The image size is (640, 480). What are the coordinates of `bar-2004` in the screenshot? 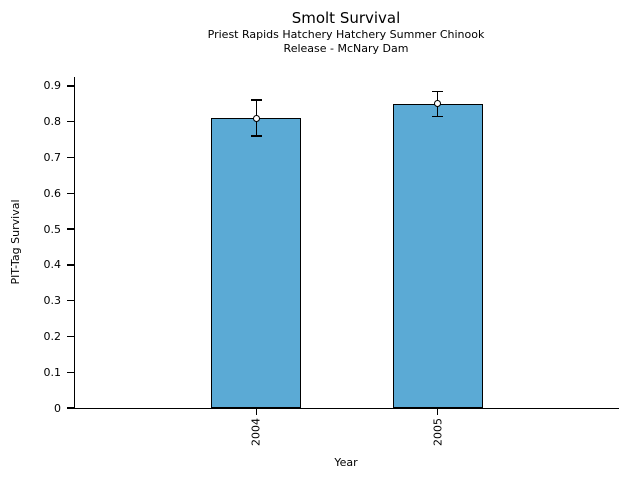 It's located at (256, 263).